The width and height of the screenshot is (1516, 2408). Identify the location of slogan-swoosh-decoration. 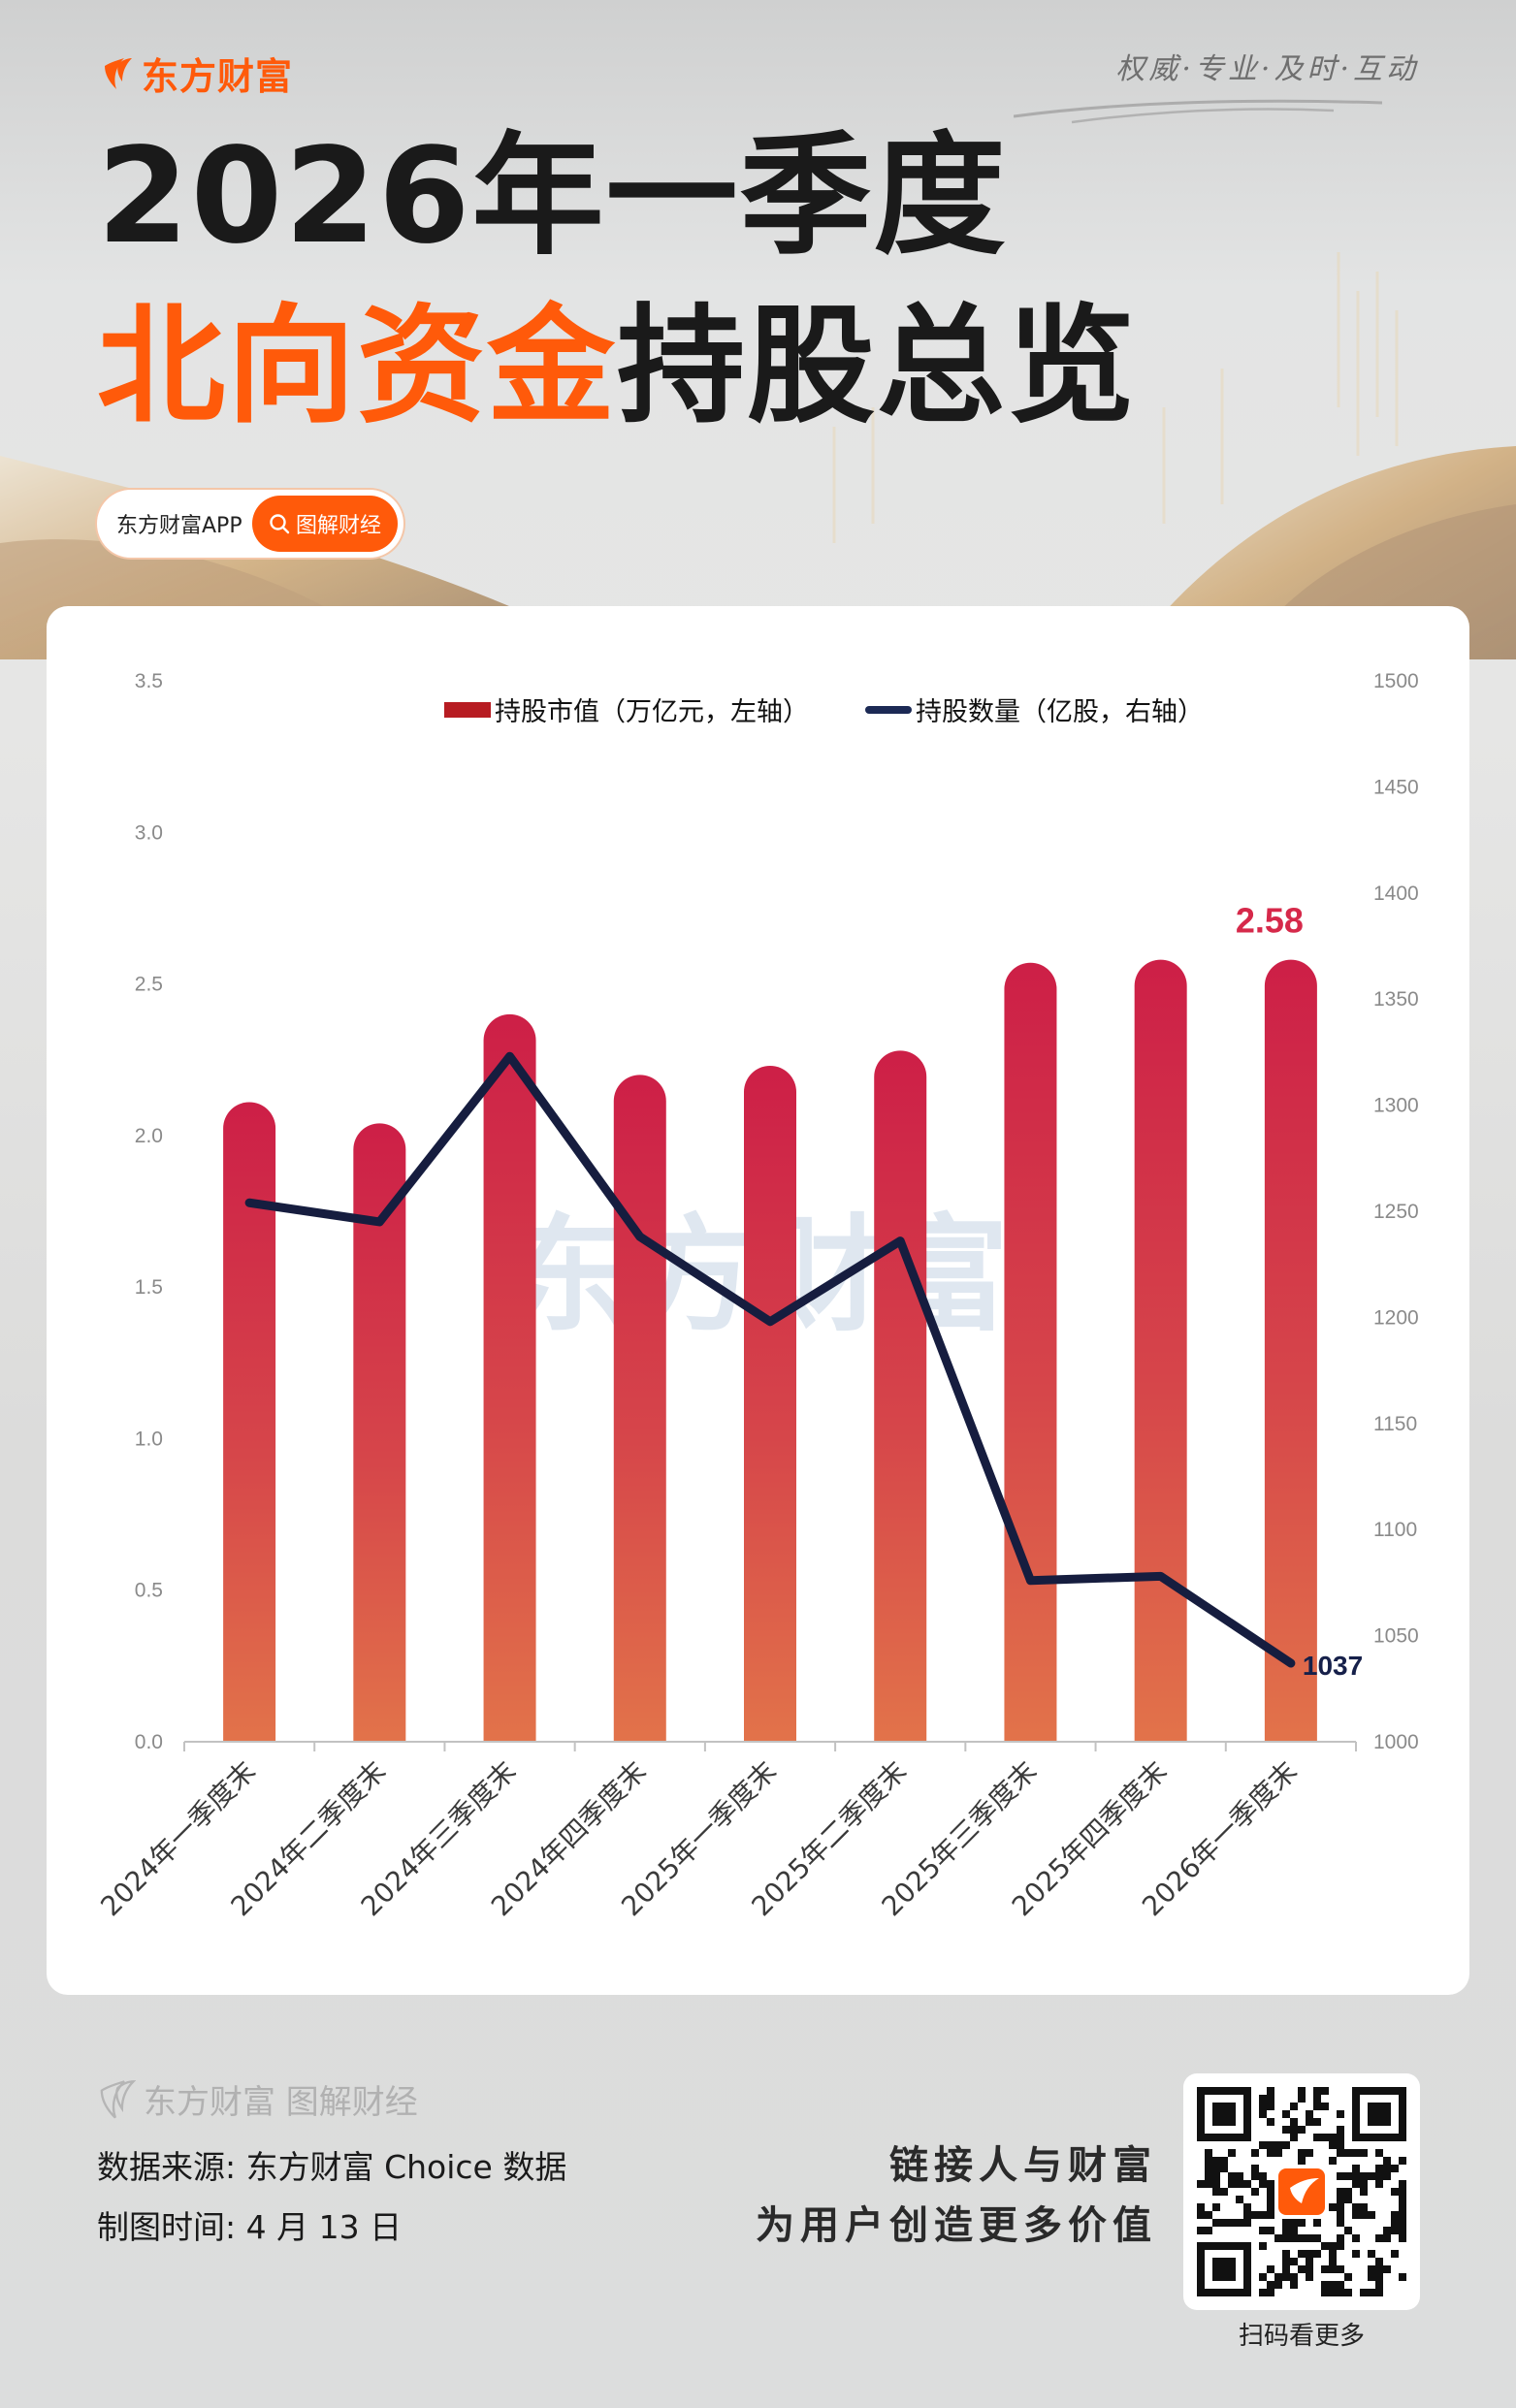
(1198, 111).